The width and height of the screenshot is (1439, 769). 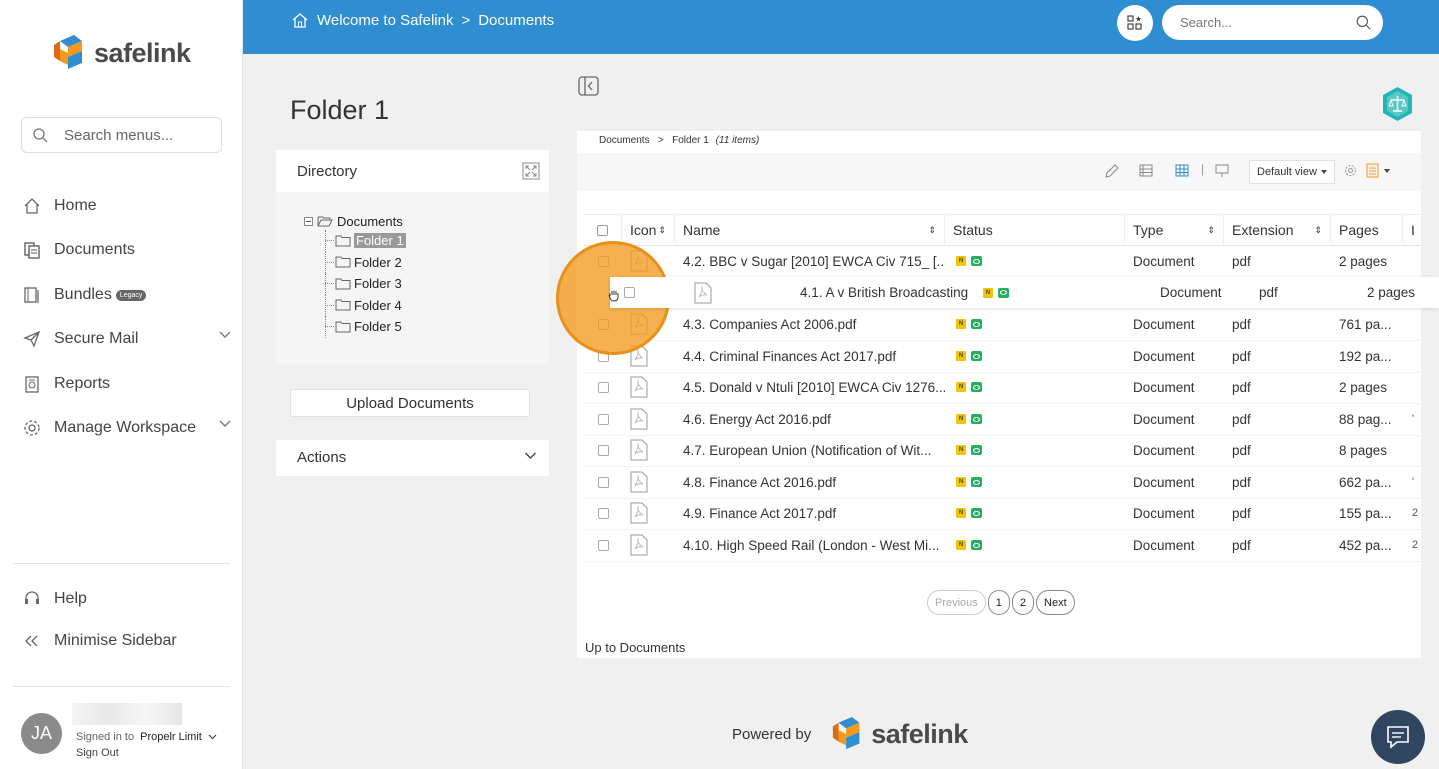 I want to click on tree-node-folder-3: Folder 3, so click(x=365, y=284).